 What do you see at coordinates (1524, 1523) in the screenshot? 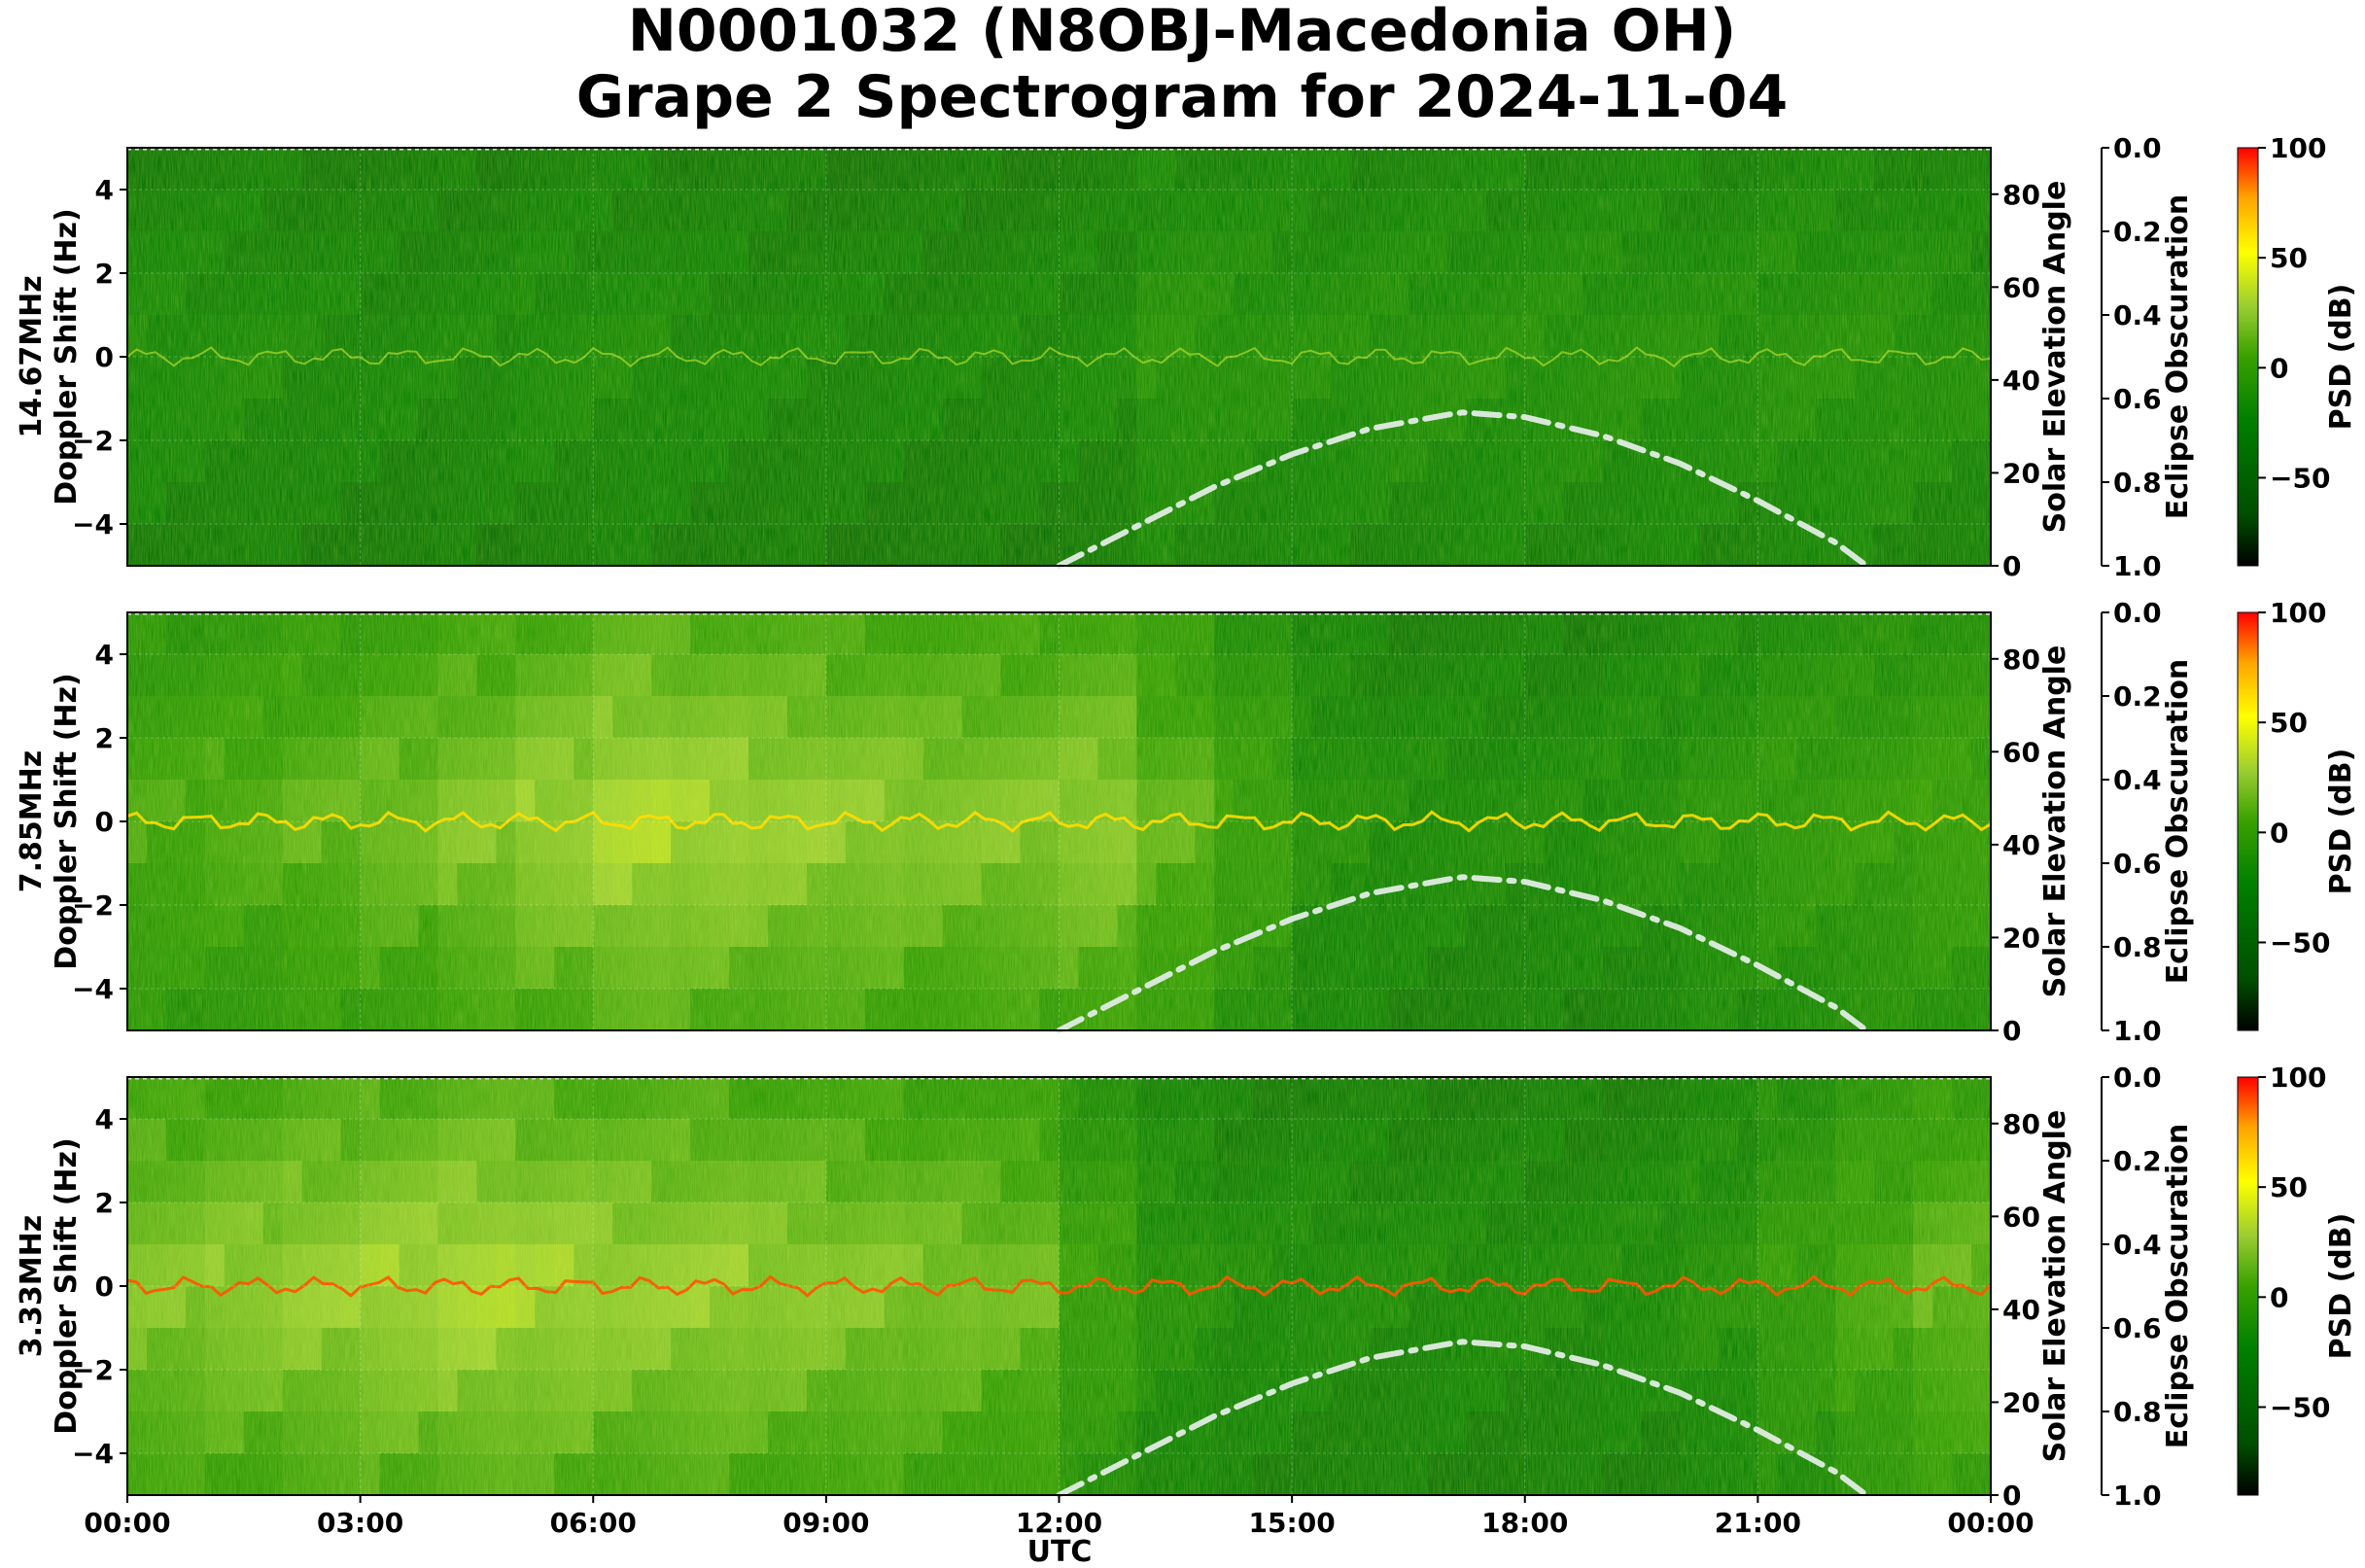
I see `x-tick-label: 18:00` at bounding box center [1524, 1523].